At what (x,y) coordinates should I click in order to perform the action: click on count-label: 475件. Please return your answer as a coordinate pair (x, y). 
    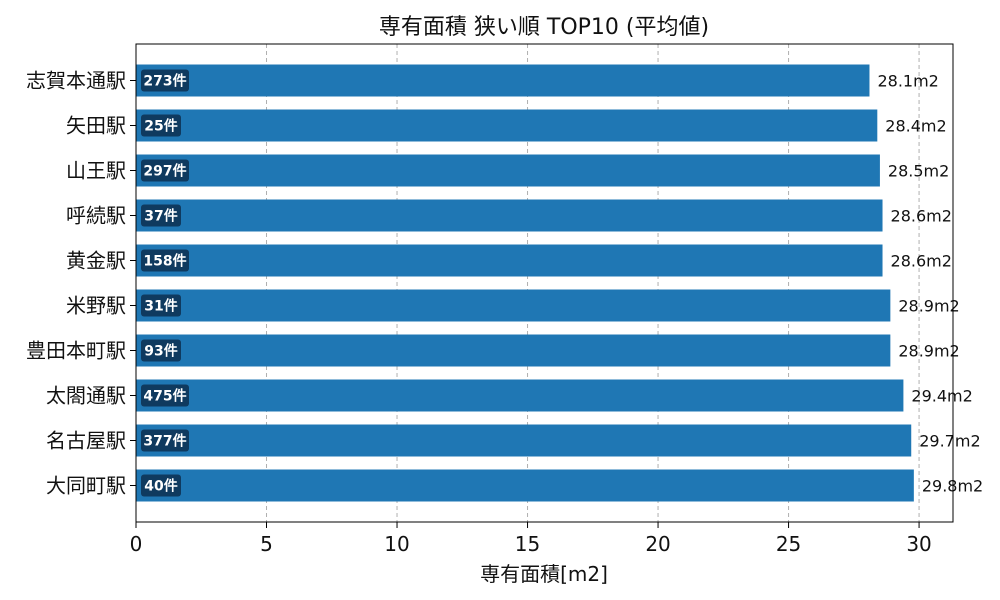
    Looking at the image, I should click on (164, 396).